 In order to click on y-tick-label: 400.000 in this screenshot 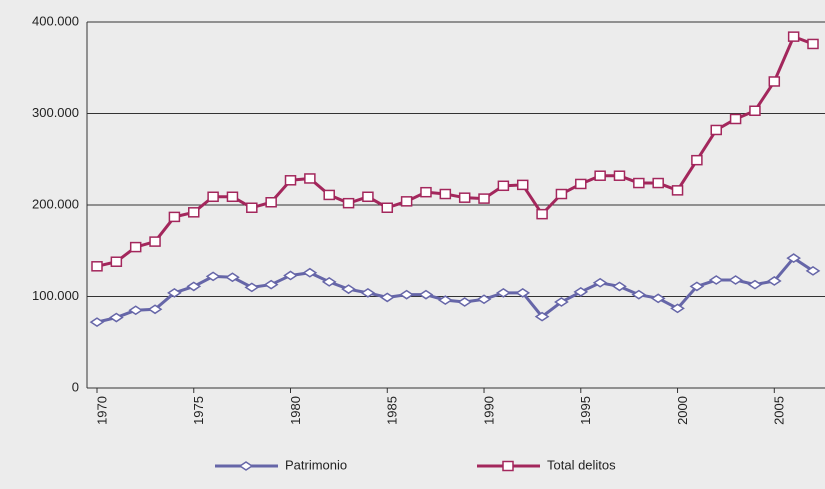, I will do `click(55, 20)`.